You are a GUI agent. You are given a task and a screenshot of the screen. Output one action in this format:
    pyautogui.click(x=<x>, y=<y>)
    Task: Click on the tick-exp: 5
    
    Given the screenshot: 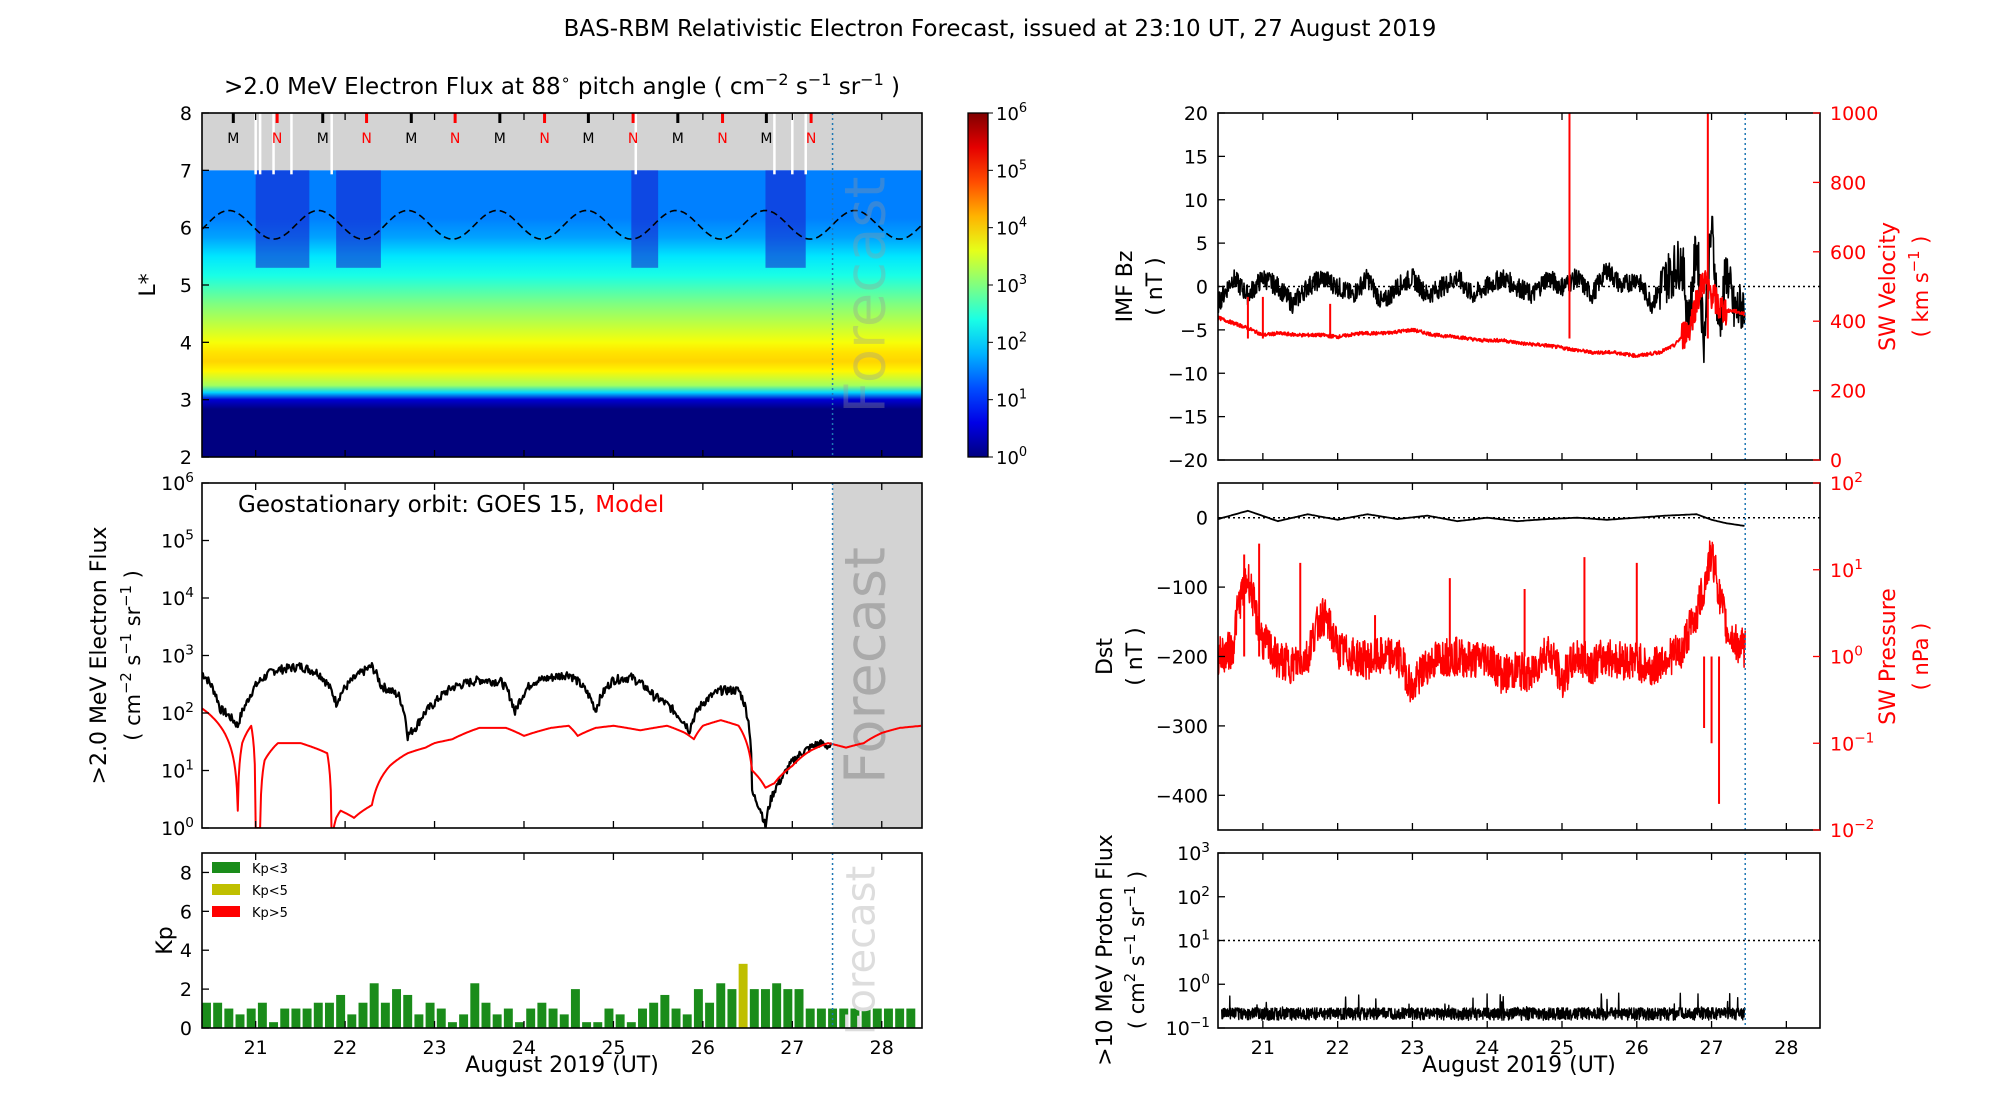 What is the action you would take?
    pyautogui.click(x=1023, y=165)
    